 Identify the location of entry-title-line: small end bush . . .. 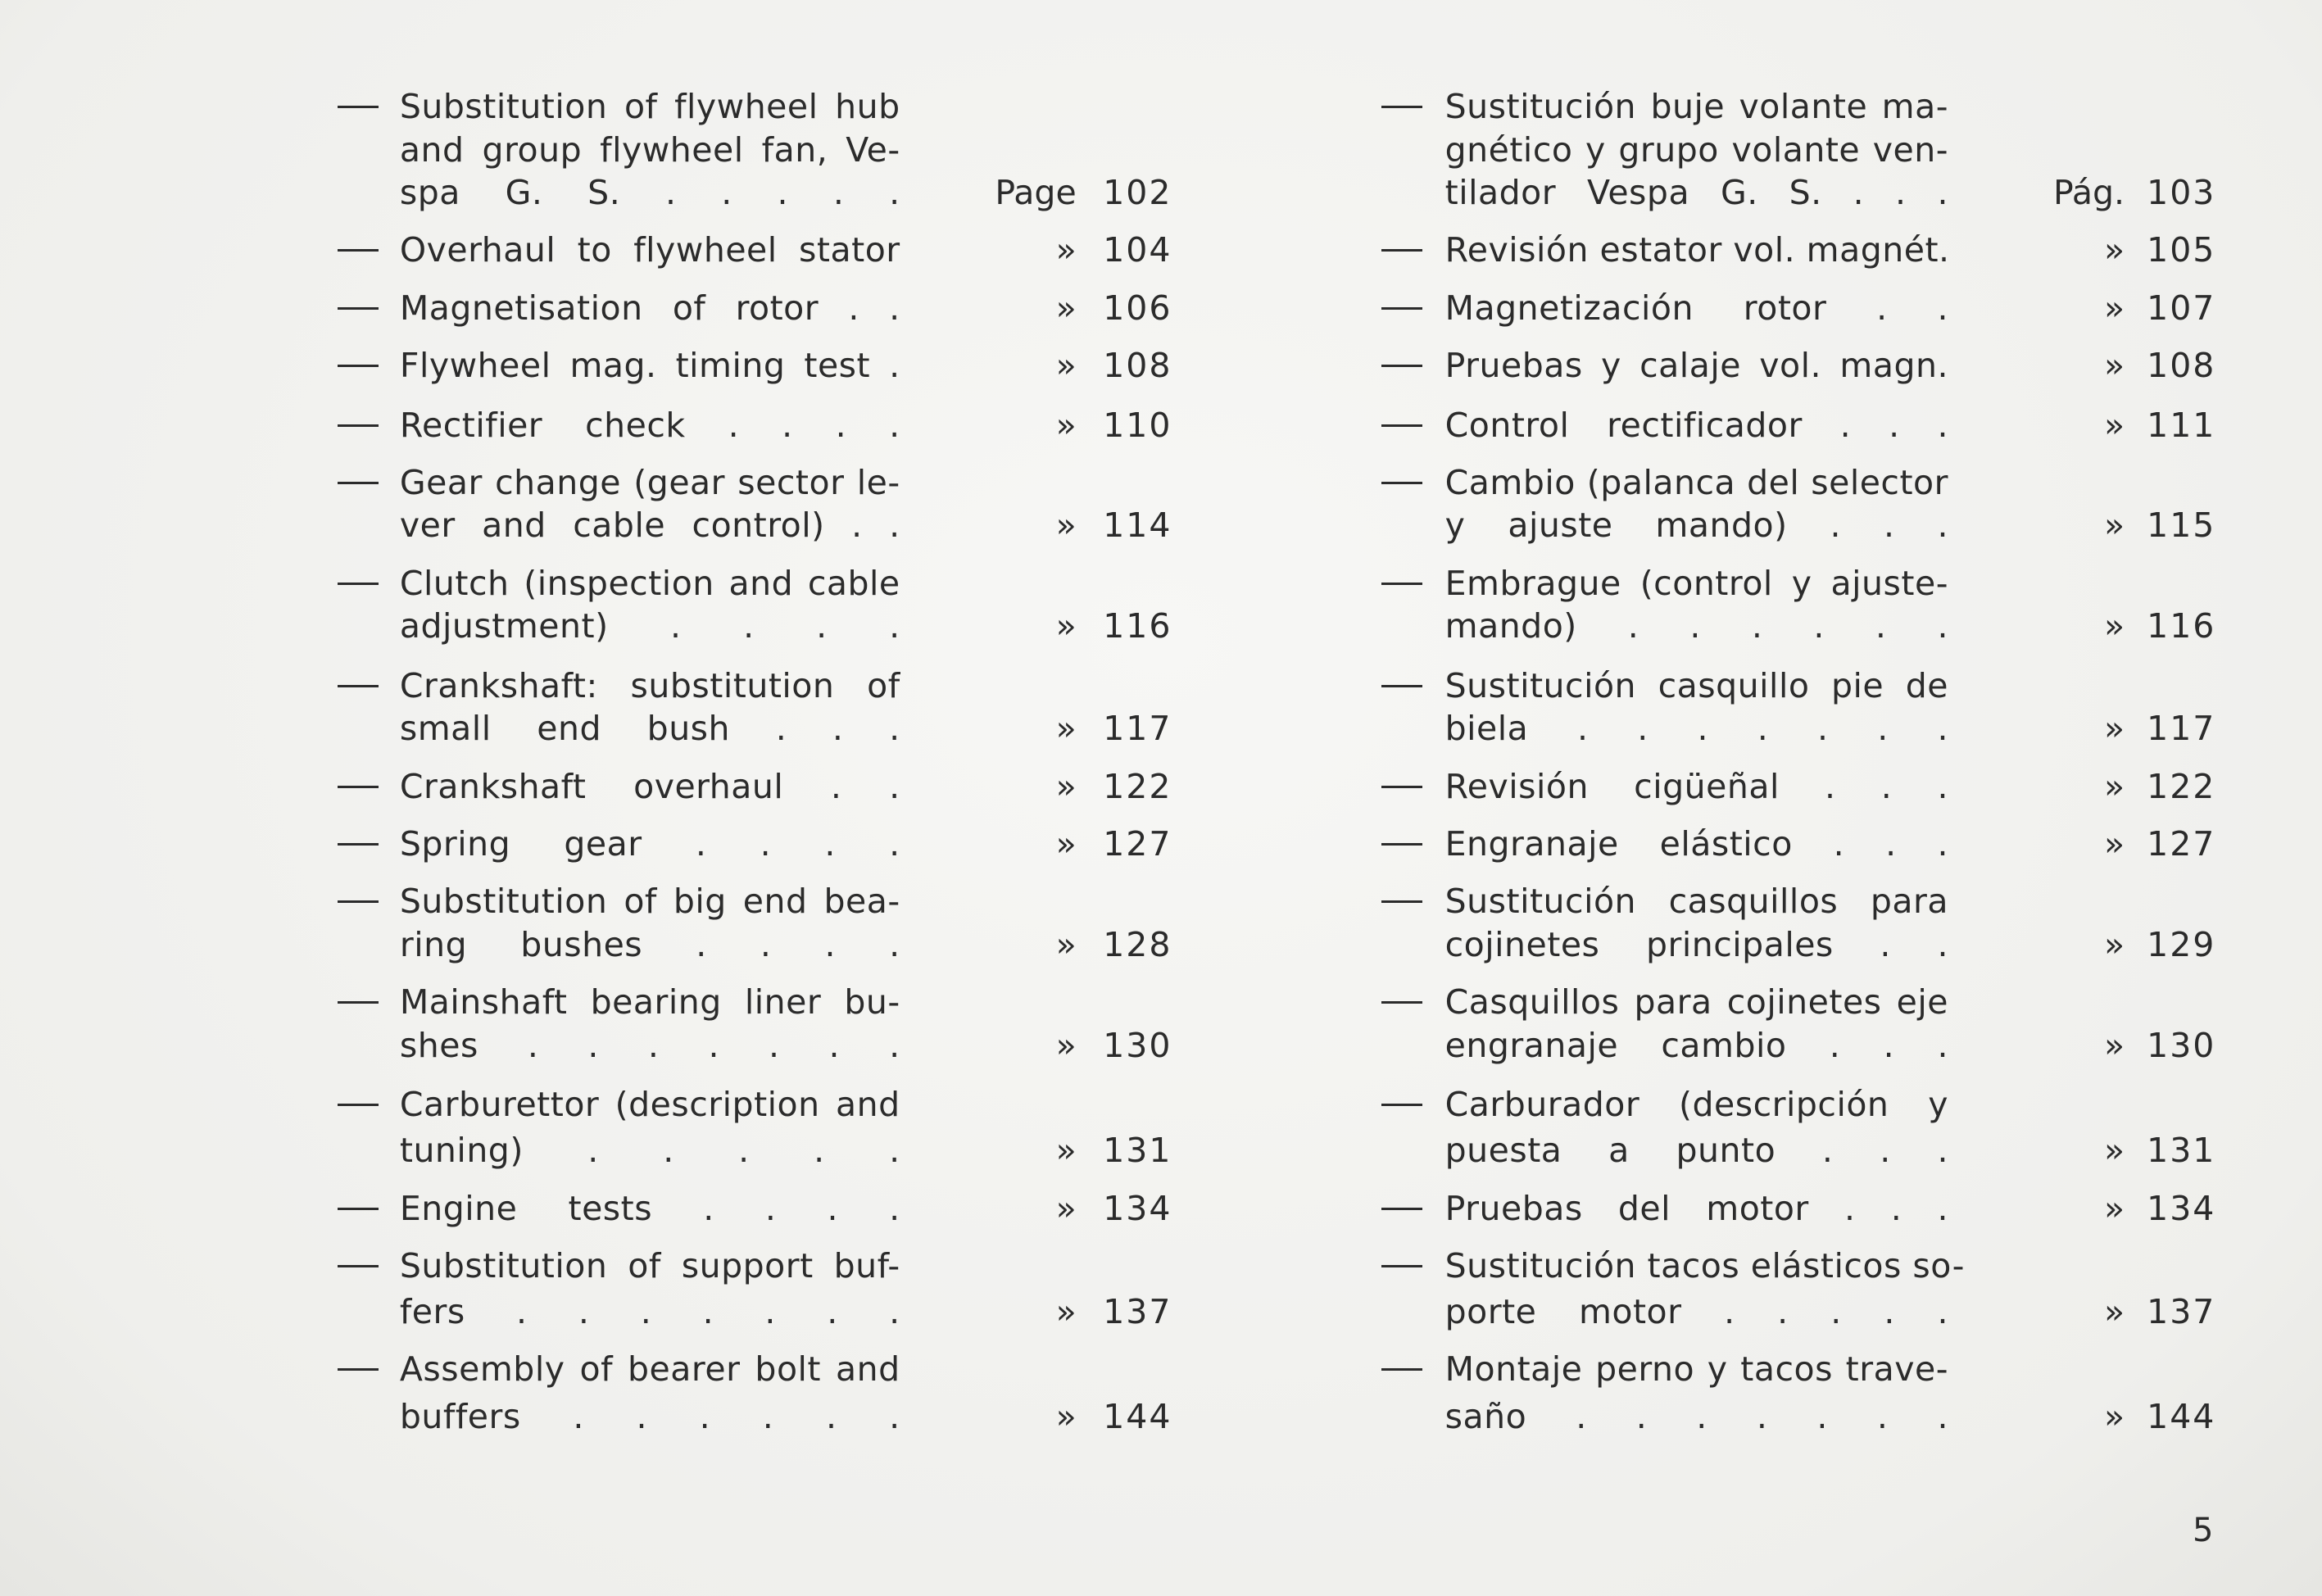
(649, 729).